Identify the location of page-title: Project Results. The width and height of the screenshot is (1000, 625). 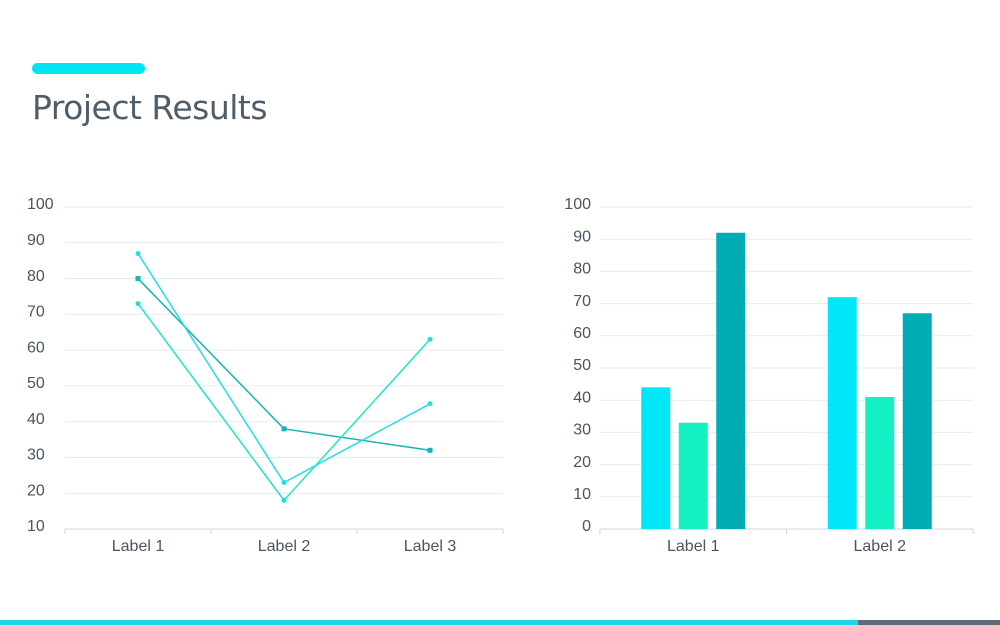
(150, 107).